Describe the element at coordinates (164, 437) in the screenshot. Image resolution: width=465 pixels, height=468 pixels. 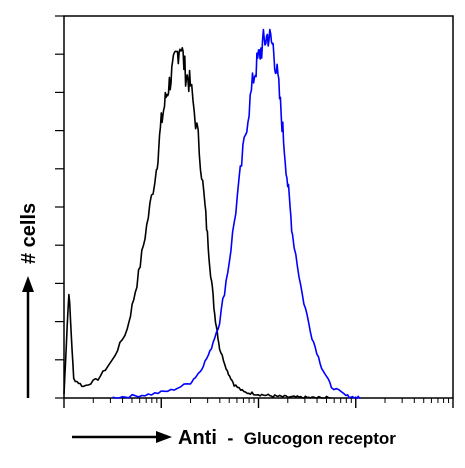
I see `x-axis-arrow-head` at that location.